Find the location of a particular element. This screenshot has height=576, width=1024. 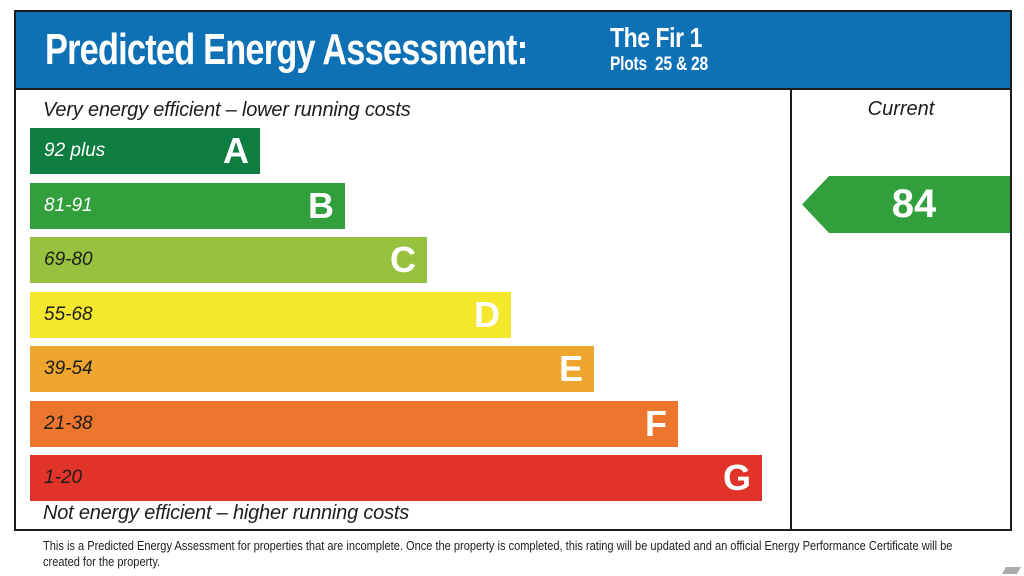

band-letter: F is located at coordinates (656, 423).